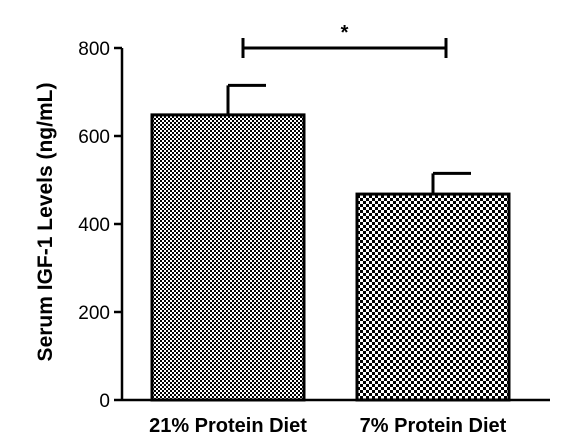 The width and height of the screenshot is (579, 440). Describe the element at coordinates (348, 139) in the screenshot. I see `error-bars` at that location.